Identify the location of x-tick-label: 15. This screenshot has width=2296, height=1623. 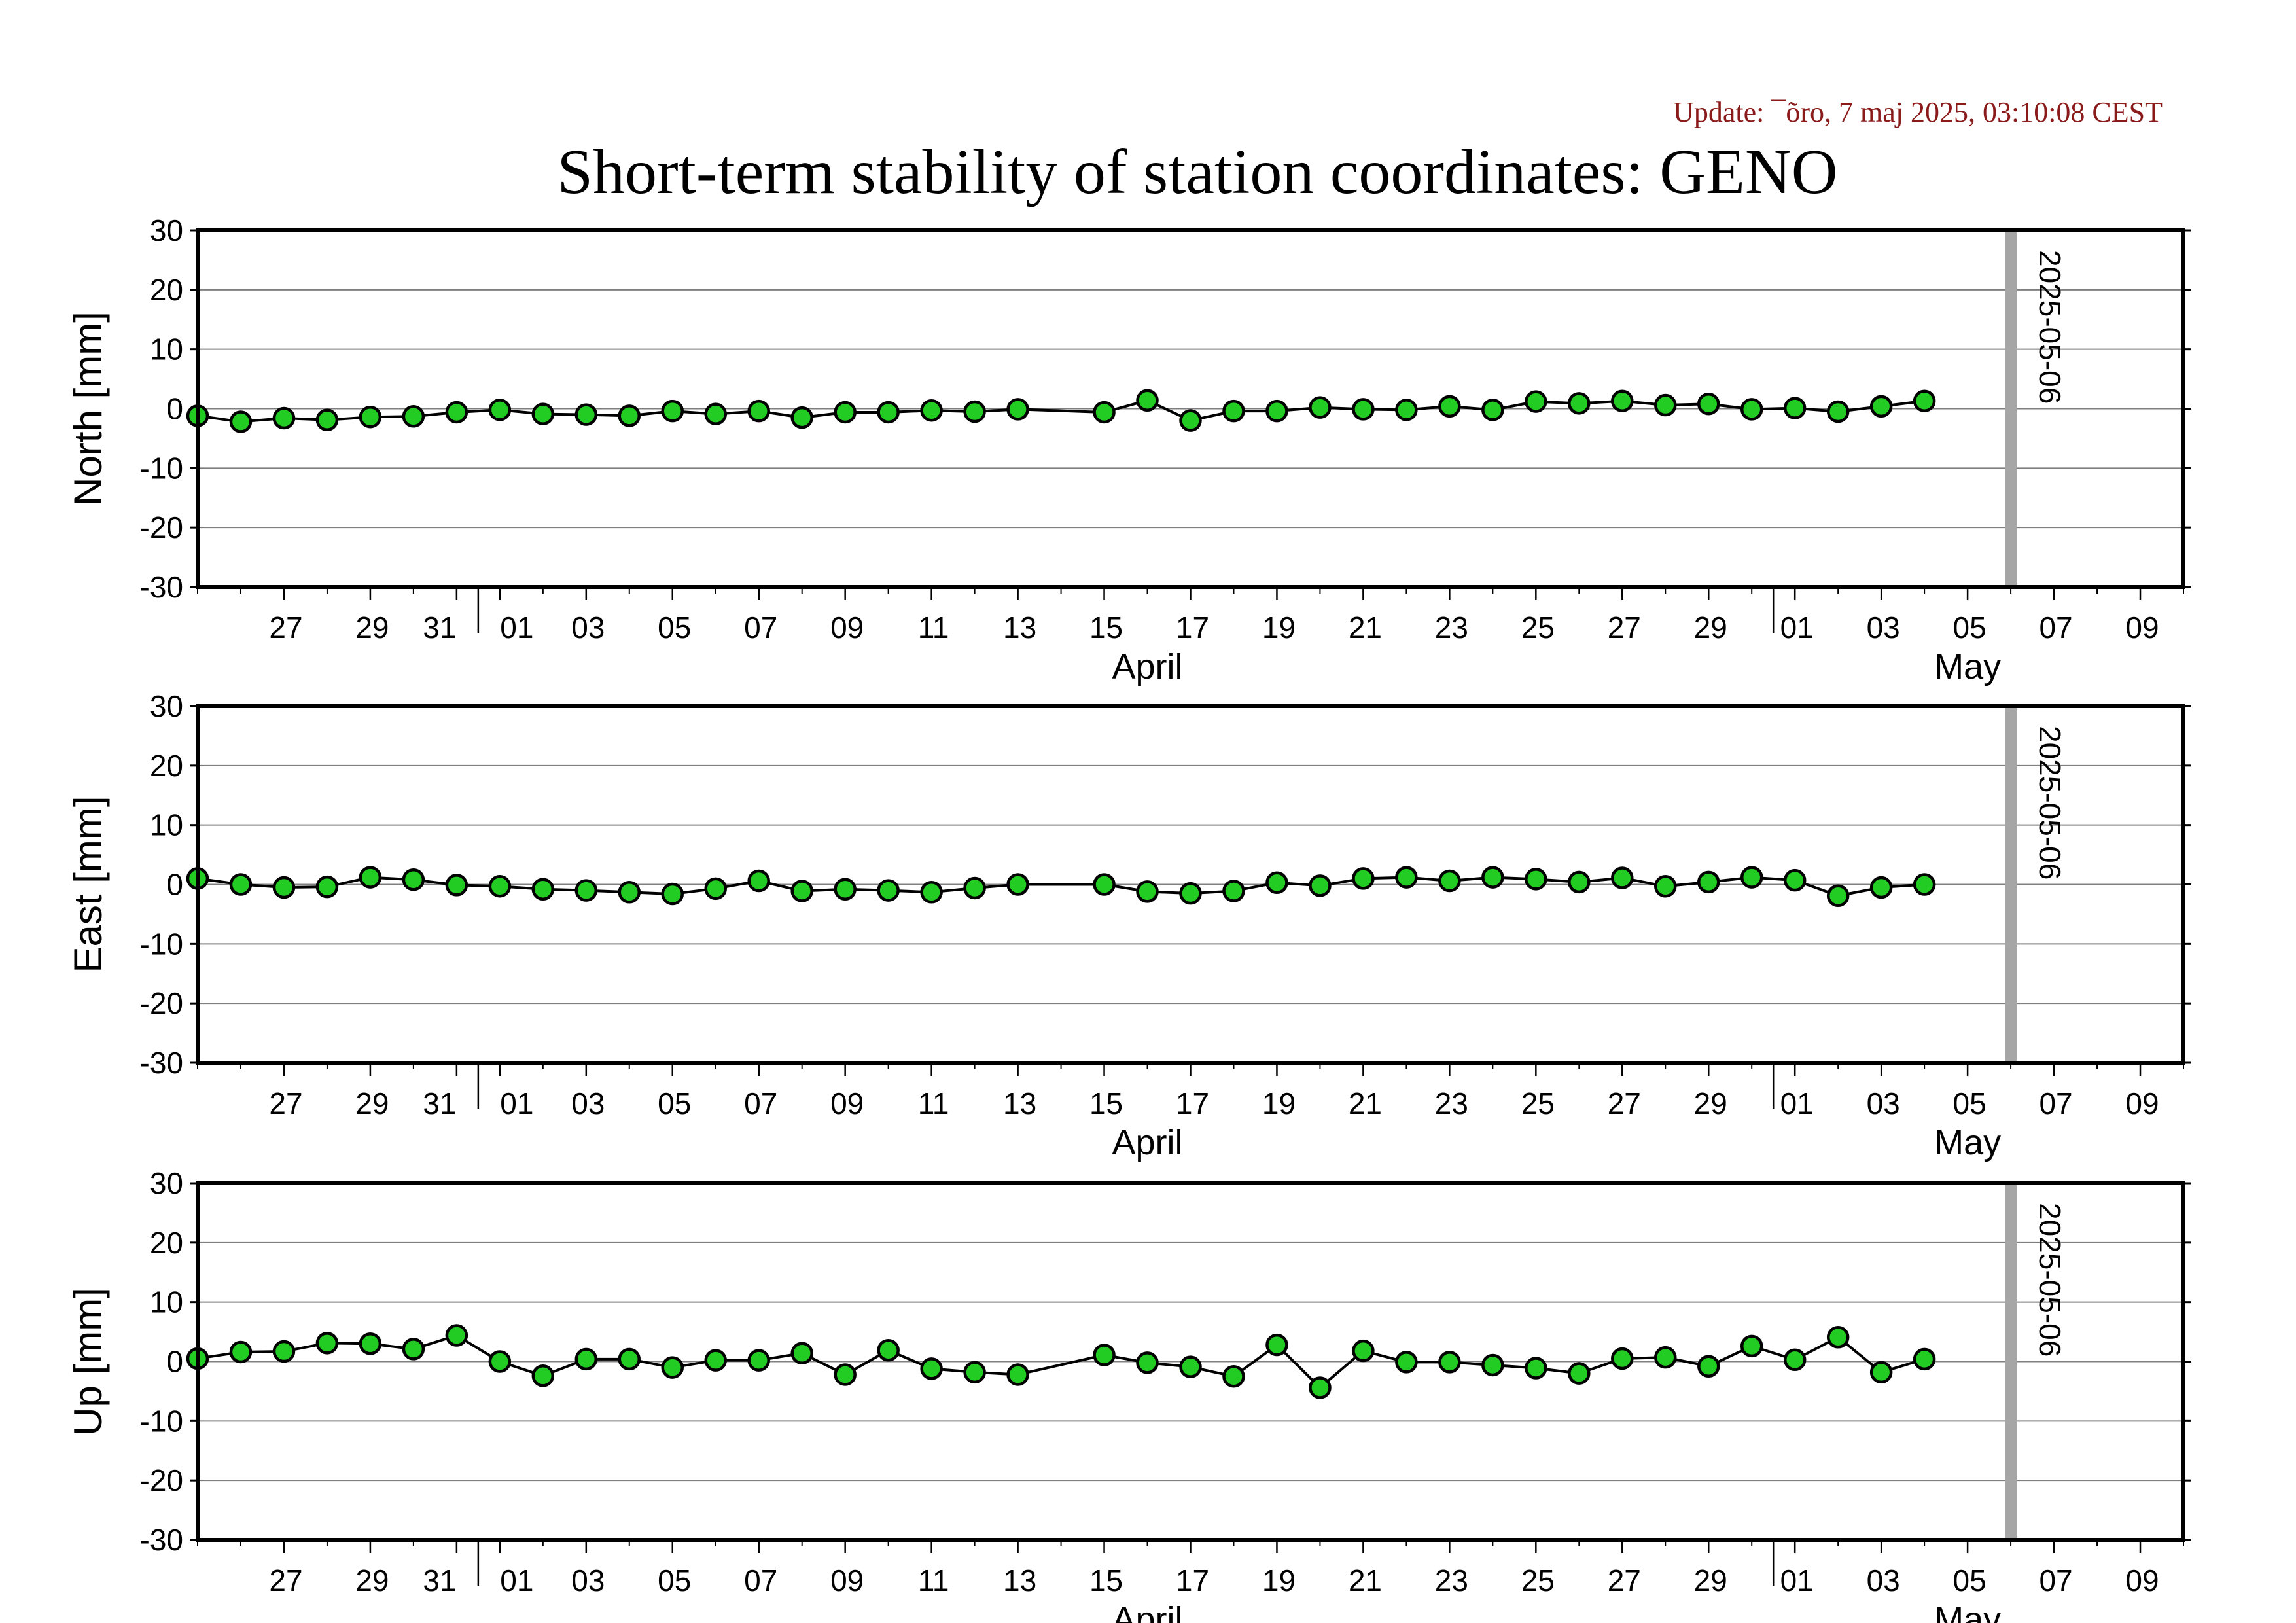
(1106, 1580).